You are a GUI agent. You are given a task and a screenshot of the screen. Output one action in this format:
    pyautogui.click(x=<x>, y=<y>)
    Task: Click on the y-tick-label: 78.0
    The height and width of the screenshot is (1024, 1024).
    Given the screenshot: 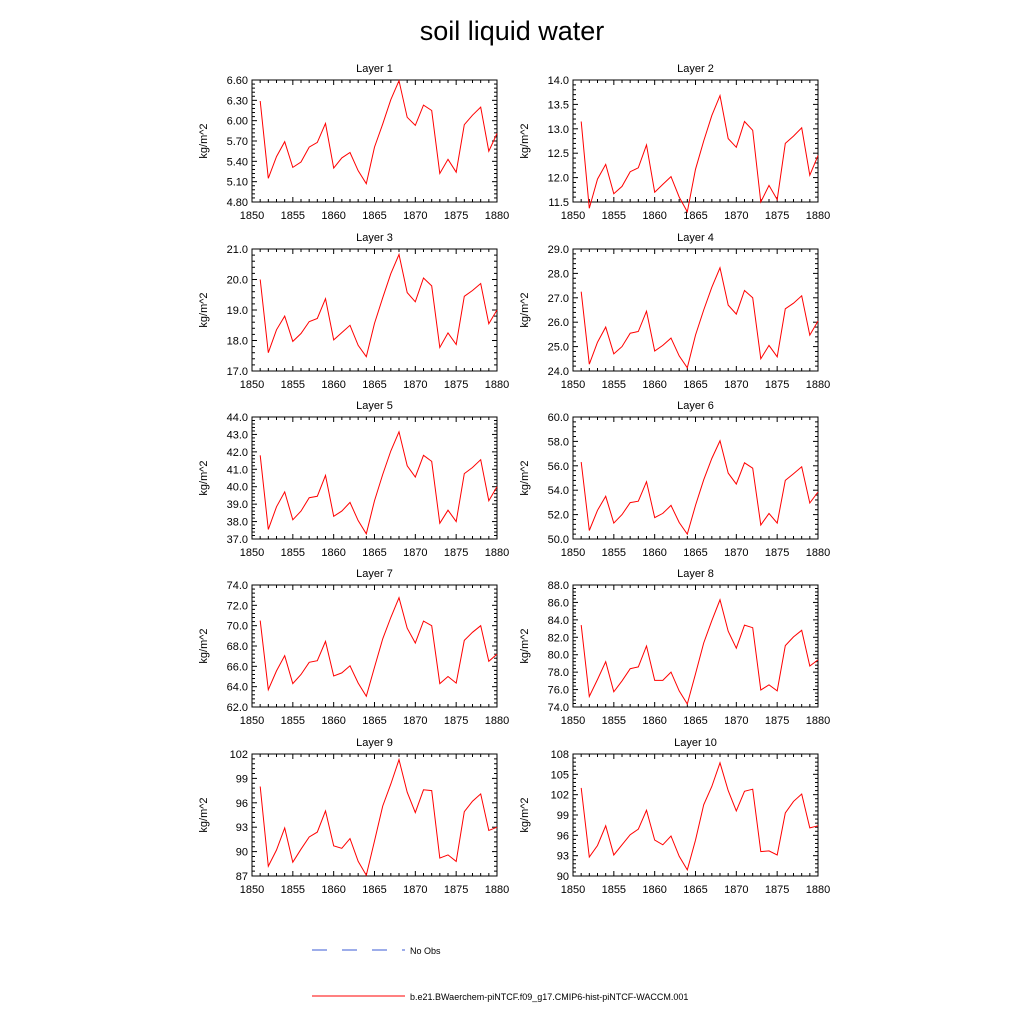 What is the action you would take?
    pyautogui.click(x=558, y=673)
    